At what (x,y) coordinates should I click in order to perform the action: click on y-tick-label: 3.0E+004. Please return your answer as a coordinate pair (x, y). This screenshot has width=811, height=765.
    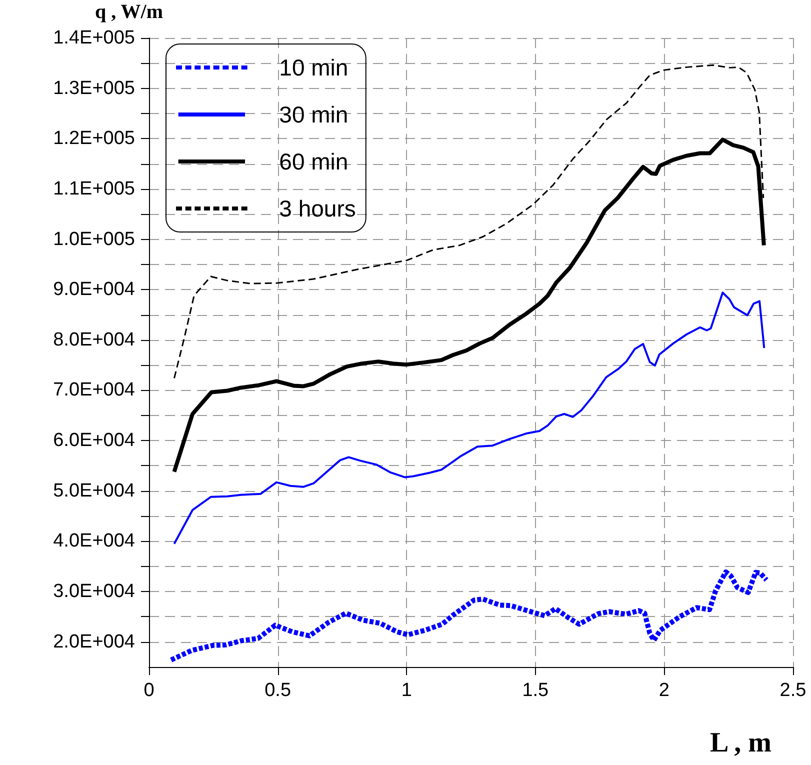
    Looking at the image, I should click on (94, 591).